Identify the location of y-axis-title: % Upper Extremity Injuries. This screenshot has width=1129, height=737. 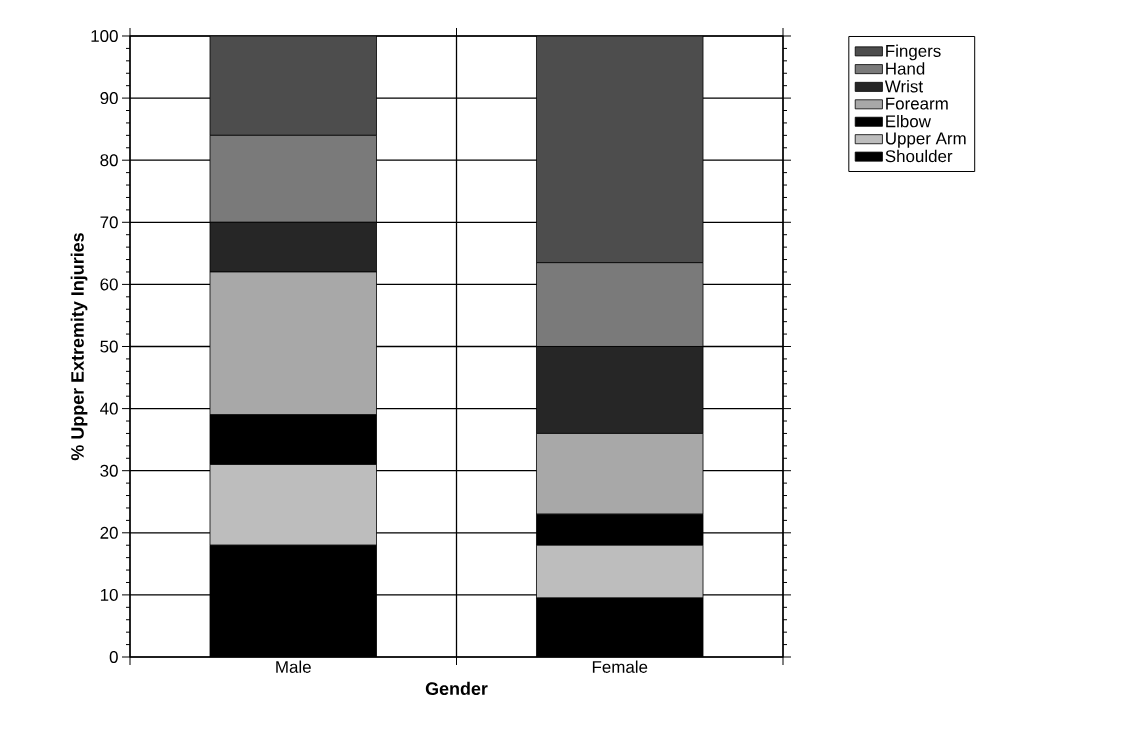
(79, 347).